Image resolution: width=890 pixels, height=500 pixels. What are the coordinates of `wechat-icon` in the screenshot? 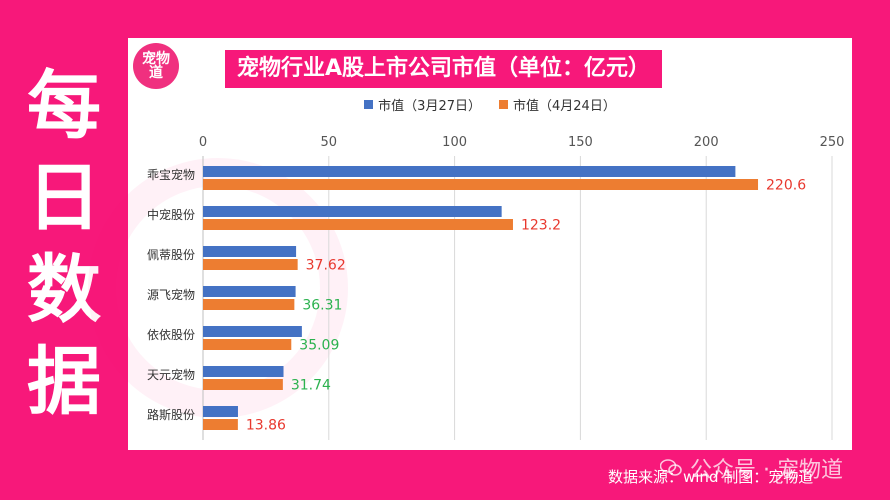 It's located at (671, 467).